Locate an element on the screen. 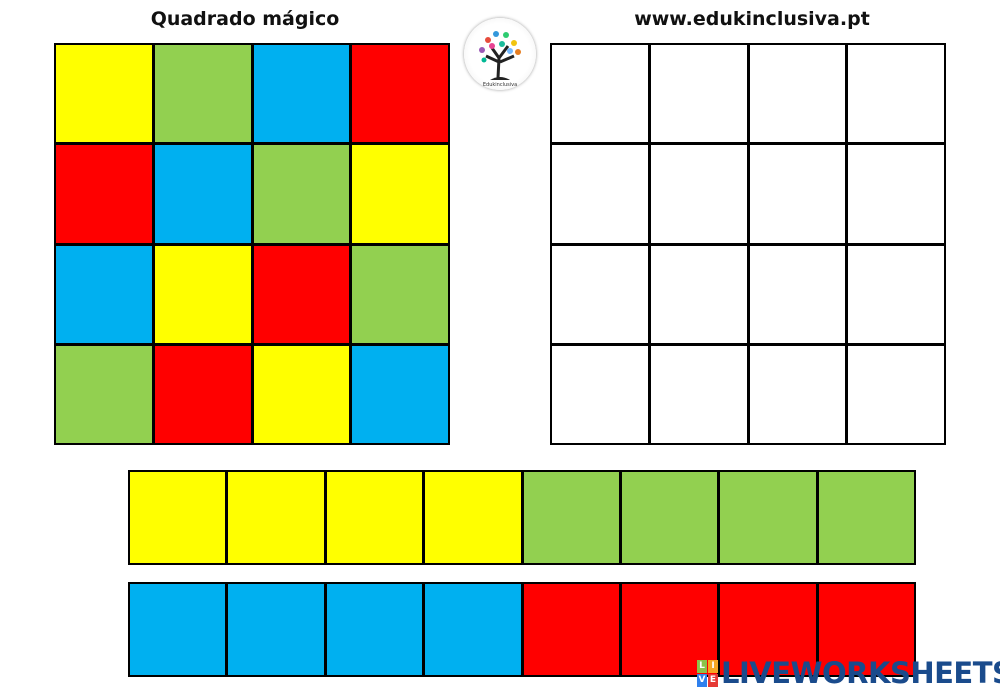 This screenshot has height=692, width=1000. logo-text: Edukinclusiva is located at coordinates (500, 85).